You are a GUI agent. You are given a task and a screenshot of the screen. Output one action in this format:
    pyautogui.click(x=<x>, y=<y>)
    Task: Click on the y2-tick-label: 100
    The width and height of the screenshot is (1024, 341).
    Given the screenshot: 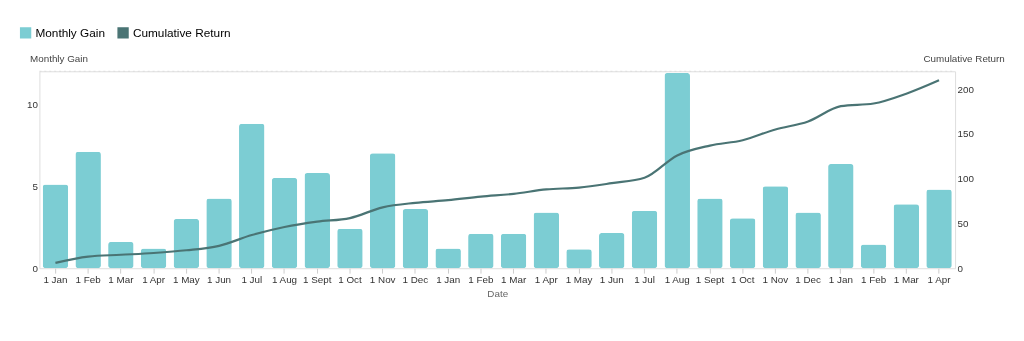 What is the action you would take?
    pyautogui.click(x=966, y=179)
    